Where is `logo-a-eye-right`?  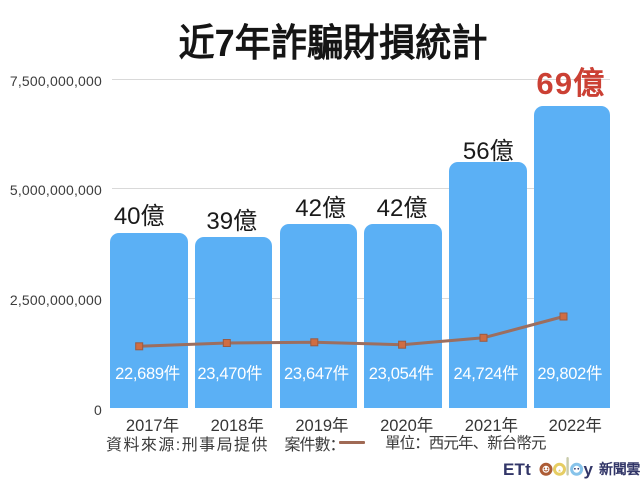 logo-a-eye-right is located at coordinates (578, 468).